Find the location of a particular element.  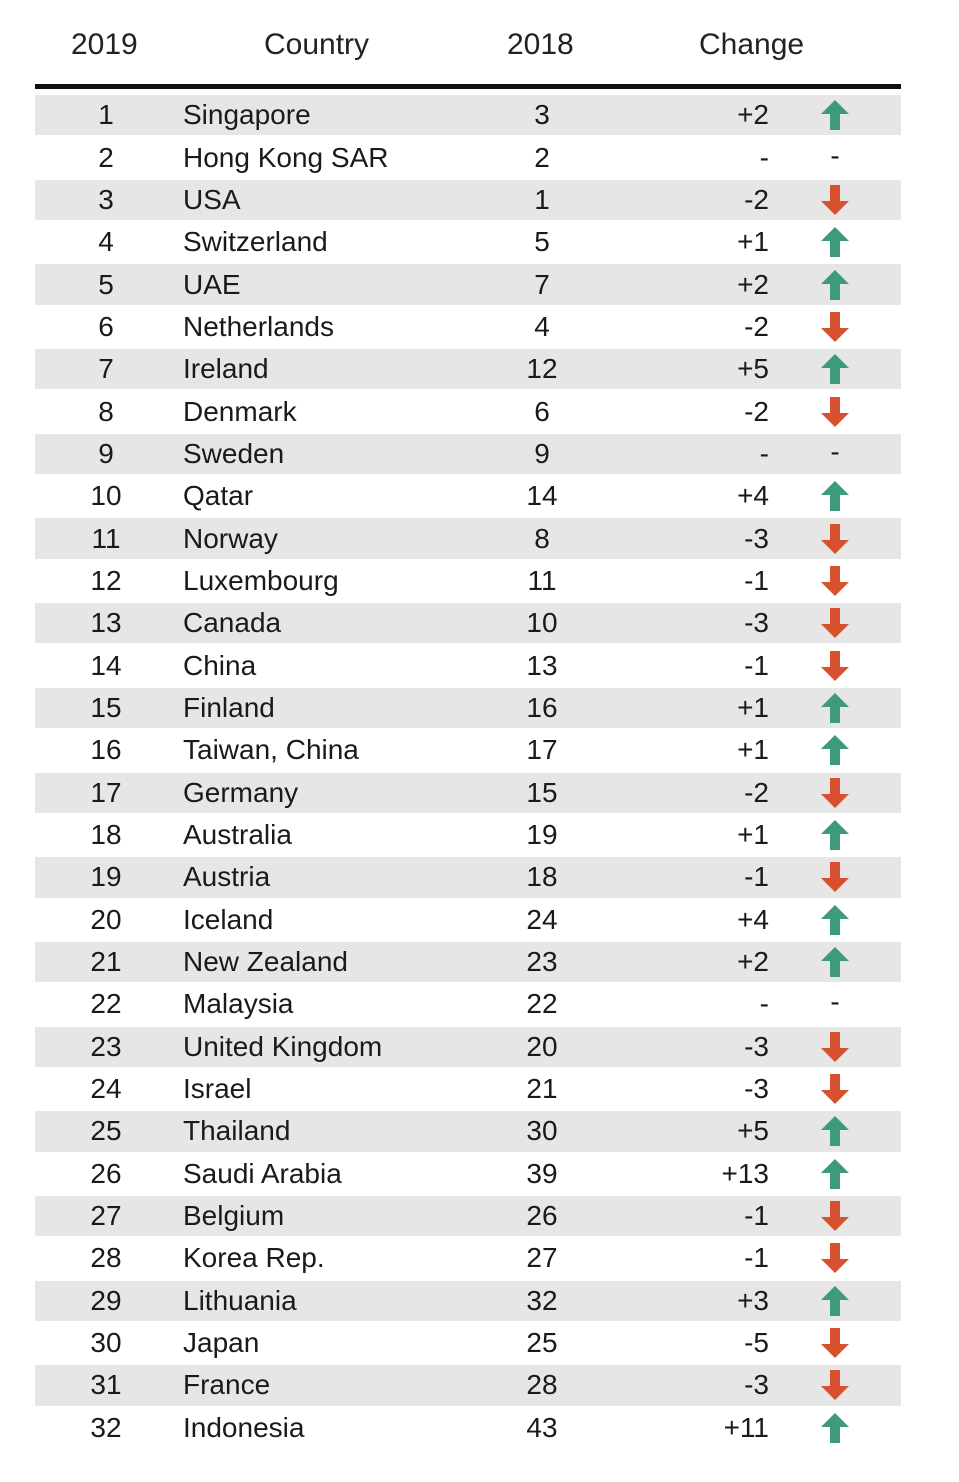

table-row: 17 Germany 15 -2 is located at coordinates (468, 792).